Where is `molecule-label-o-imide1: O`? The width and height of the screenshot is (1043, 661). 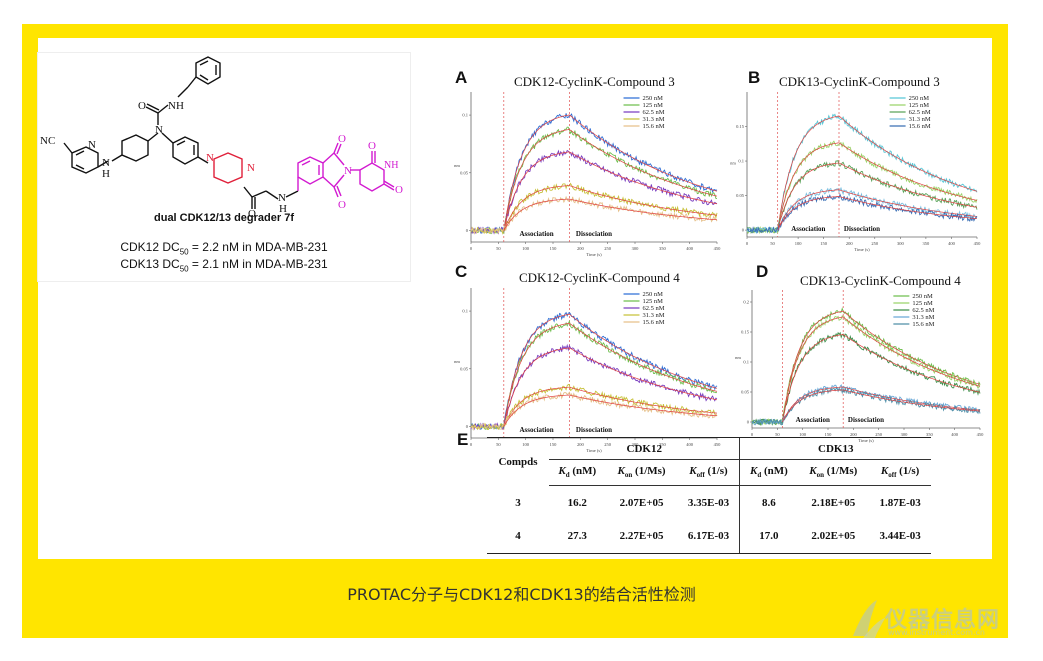
molecule-label-o-imide1: O is located at coordinates (342, 139).